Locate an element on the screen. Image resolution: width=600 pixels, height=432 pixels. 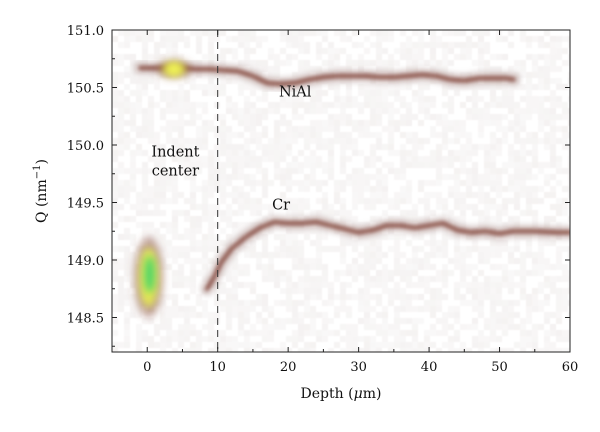
x-tick-label: 10 is located at coordinates (217, 367).